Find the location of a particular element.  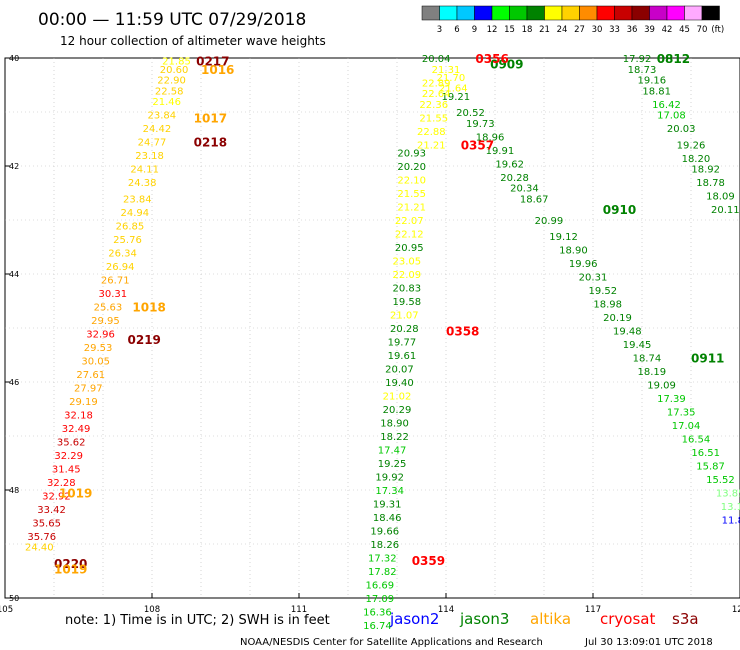

wave-height-value: 27.97 is located at coordinates (88, 388).